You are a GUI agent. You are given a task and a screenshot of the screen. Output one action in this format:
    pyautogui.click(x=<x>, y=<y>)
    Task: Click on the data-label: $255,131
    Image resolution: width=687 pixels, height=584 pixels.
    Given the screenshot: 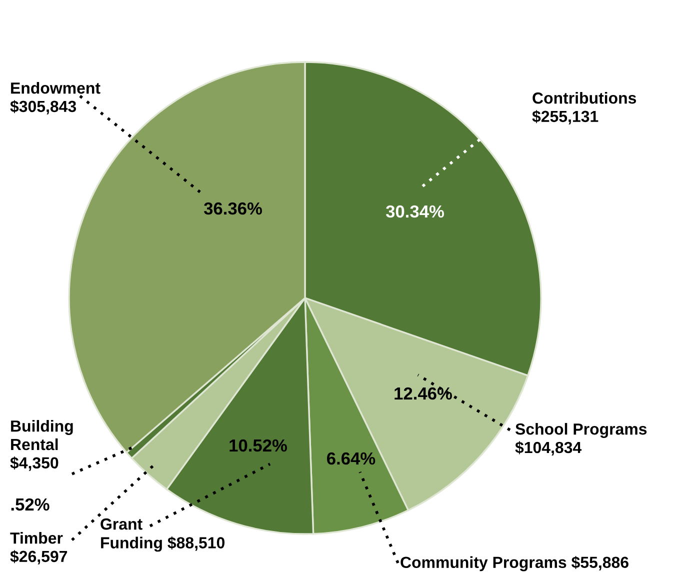 What is the action you would take?
    pyautogui.click(x=565, y=117)
    